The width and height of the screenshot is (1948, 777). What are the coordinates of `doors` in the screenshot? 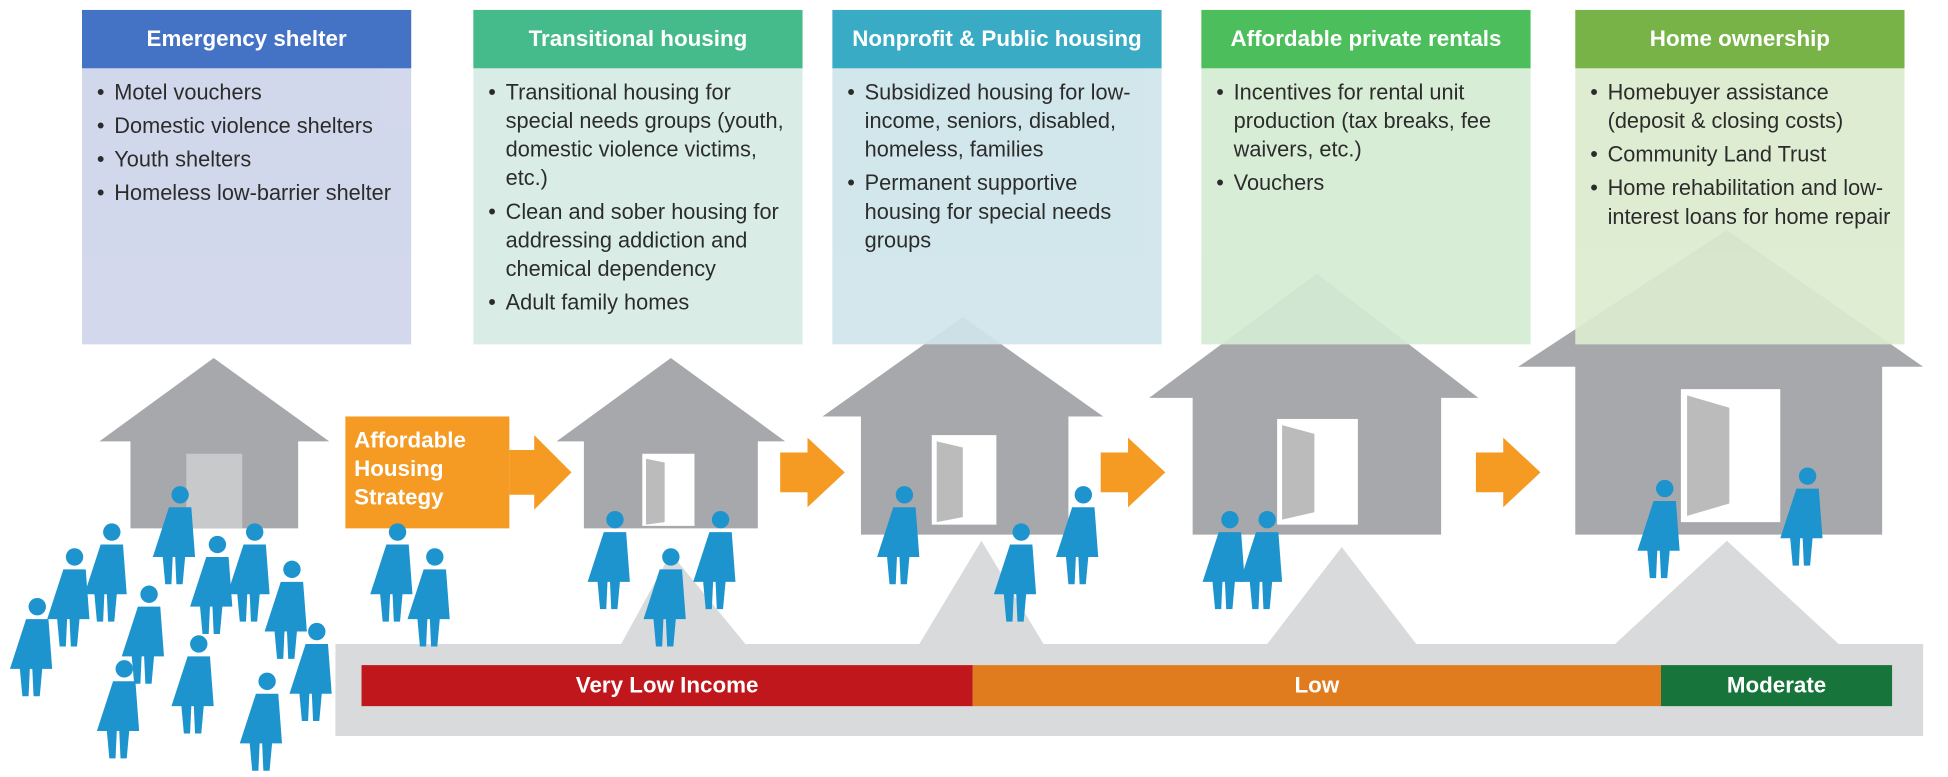 It's located at (983, 459).